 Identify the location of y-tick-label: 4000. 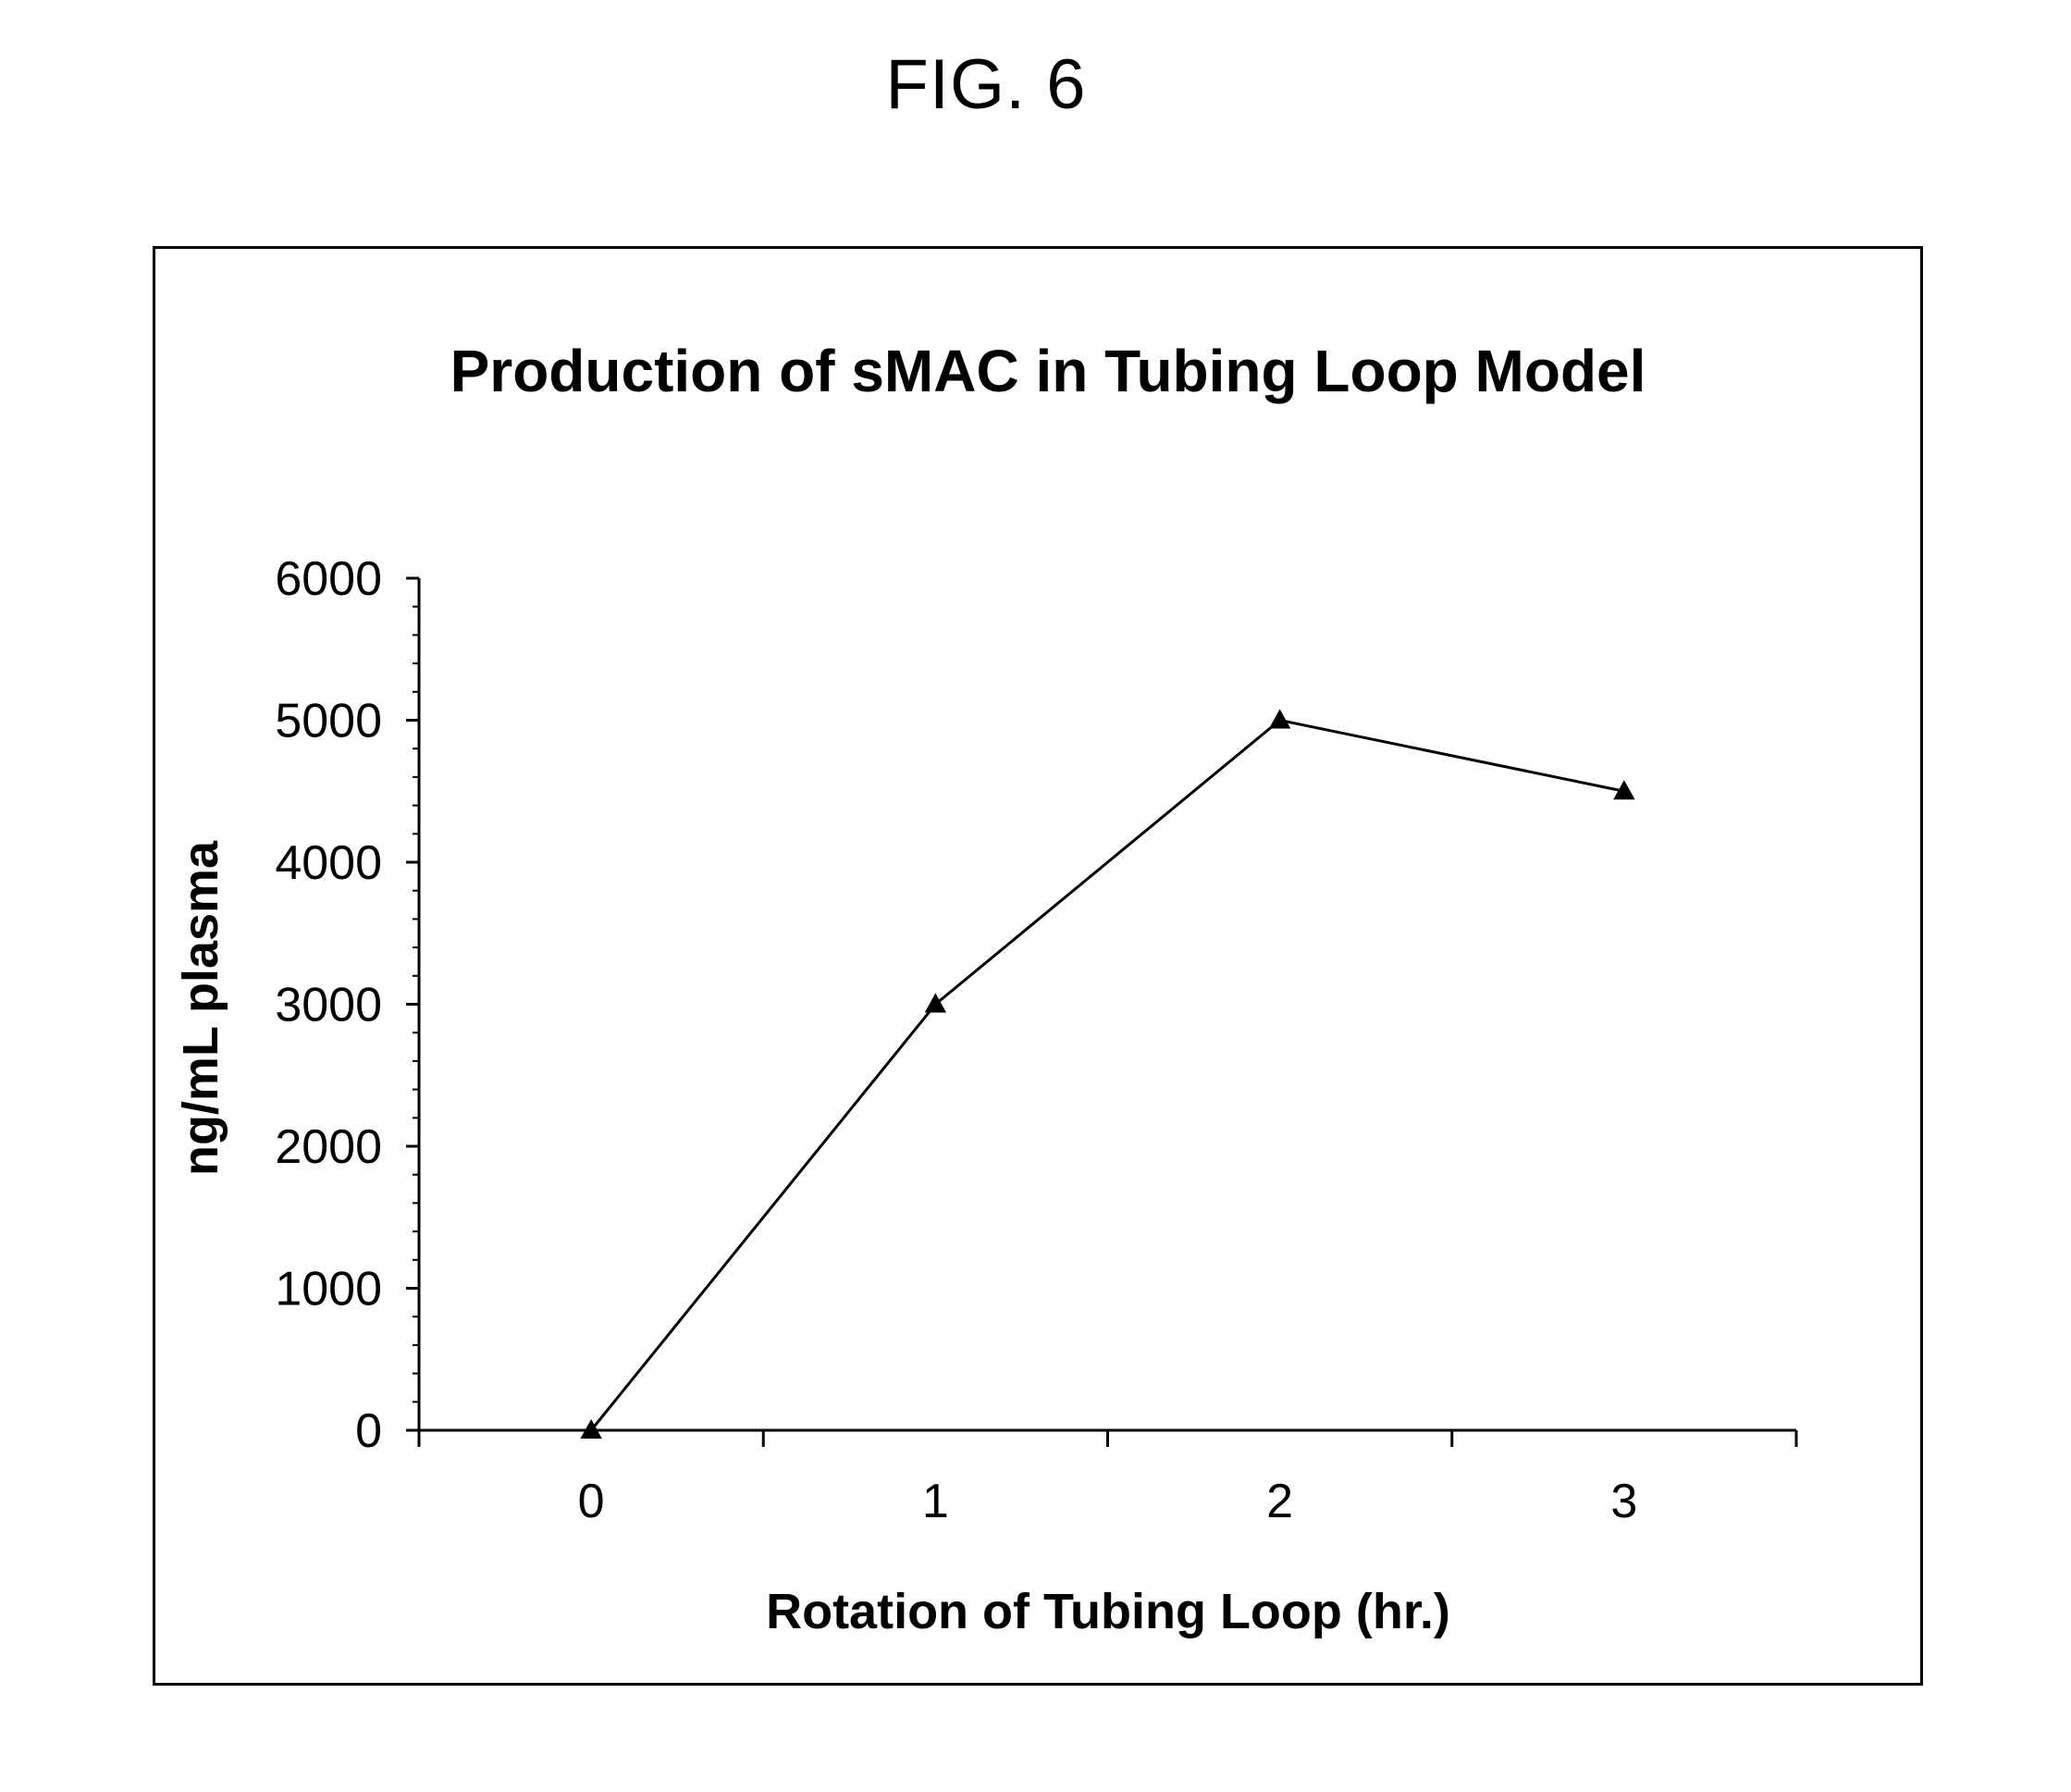
(328, 863).